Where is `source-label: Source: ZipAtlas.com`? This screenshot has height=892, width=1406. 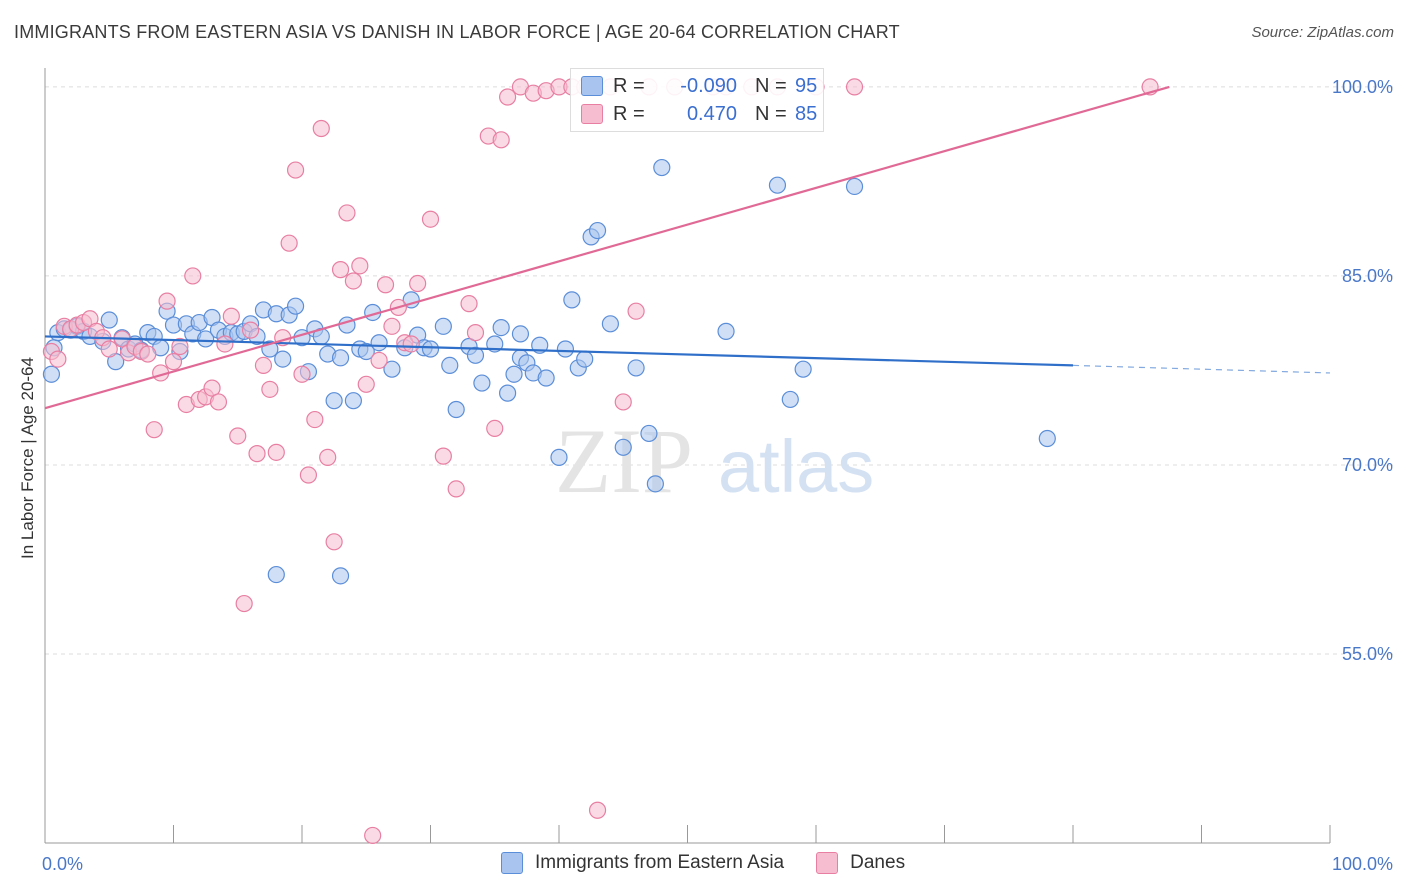
source-label: Source: ZipAtlas.com is located at coordinates (1322, 32).